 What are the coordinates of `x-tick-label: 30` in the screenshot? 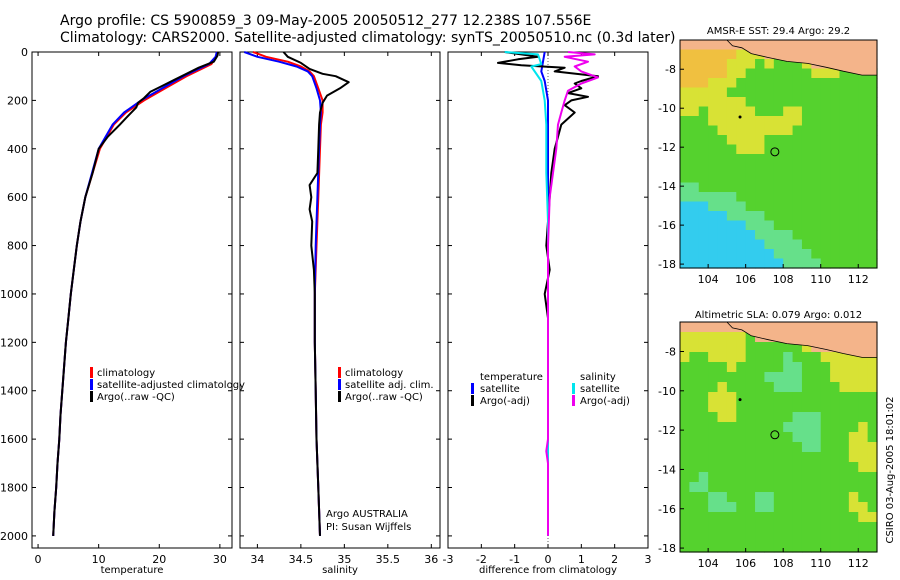 It's located at (220, 559).